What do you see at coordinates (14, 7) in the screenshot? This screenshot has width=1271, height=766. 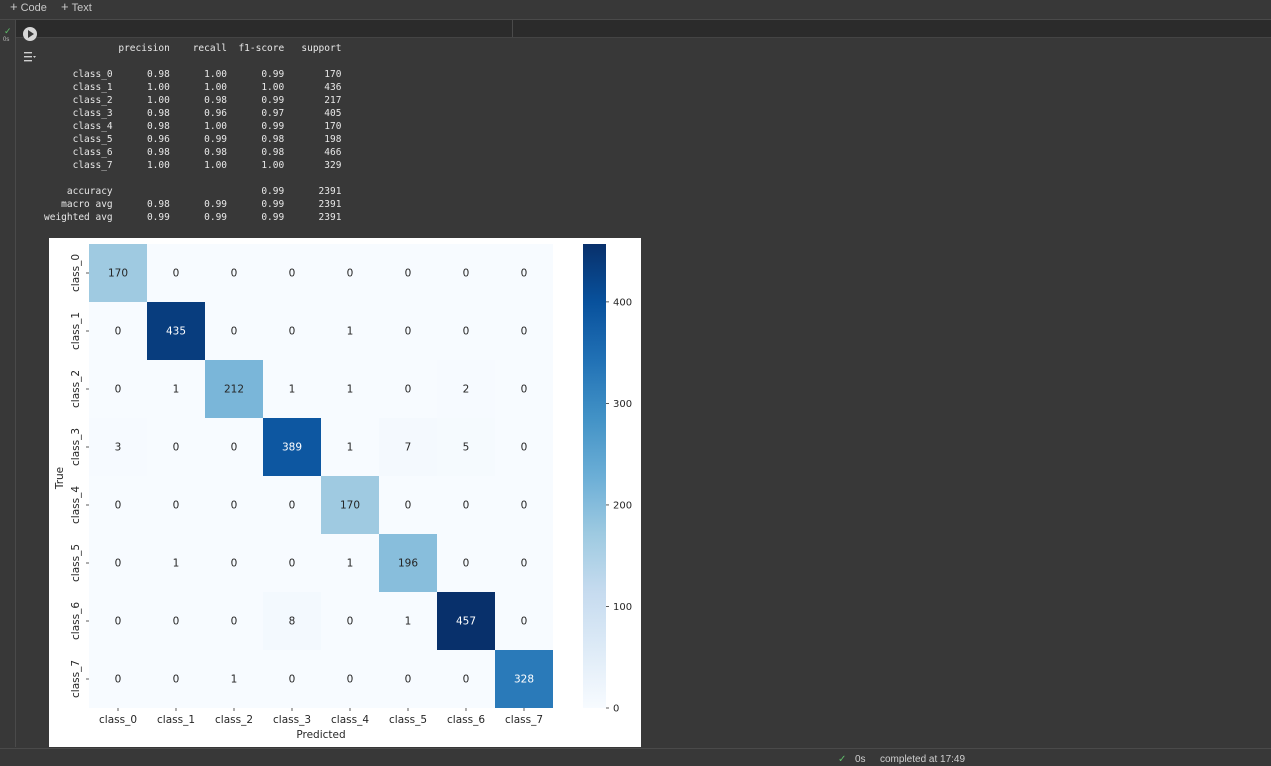 I see `plus-icon: +` at bounding box center [14, 7].